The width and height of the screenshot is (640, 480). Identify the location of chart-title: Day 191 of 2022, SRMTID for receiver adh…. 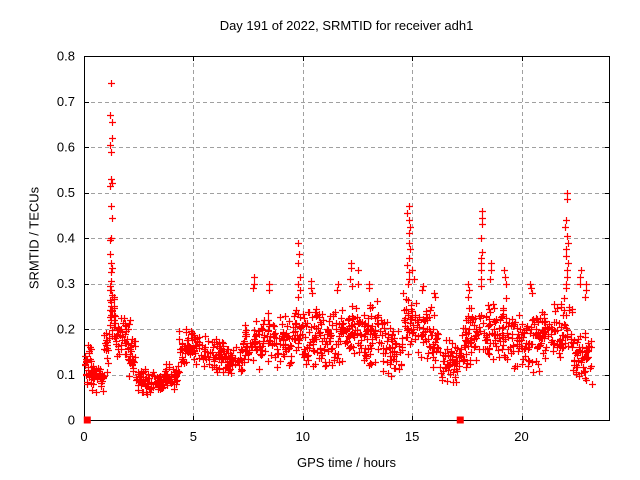
(346, 25).